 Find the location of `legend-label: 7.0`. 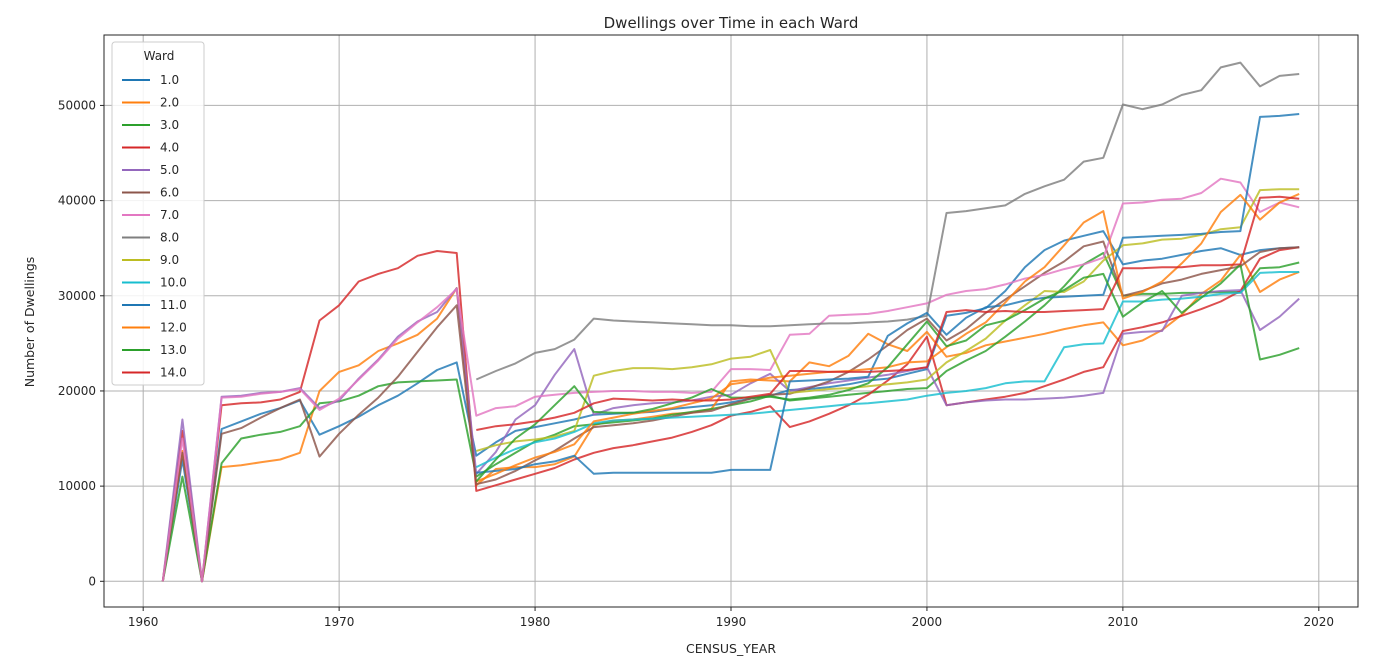

legend-label: 7.0 is located at coordinates (169, 215).